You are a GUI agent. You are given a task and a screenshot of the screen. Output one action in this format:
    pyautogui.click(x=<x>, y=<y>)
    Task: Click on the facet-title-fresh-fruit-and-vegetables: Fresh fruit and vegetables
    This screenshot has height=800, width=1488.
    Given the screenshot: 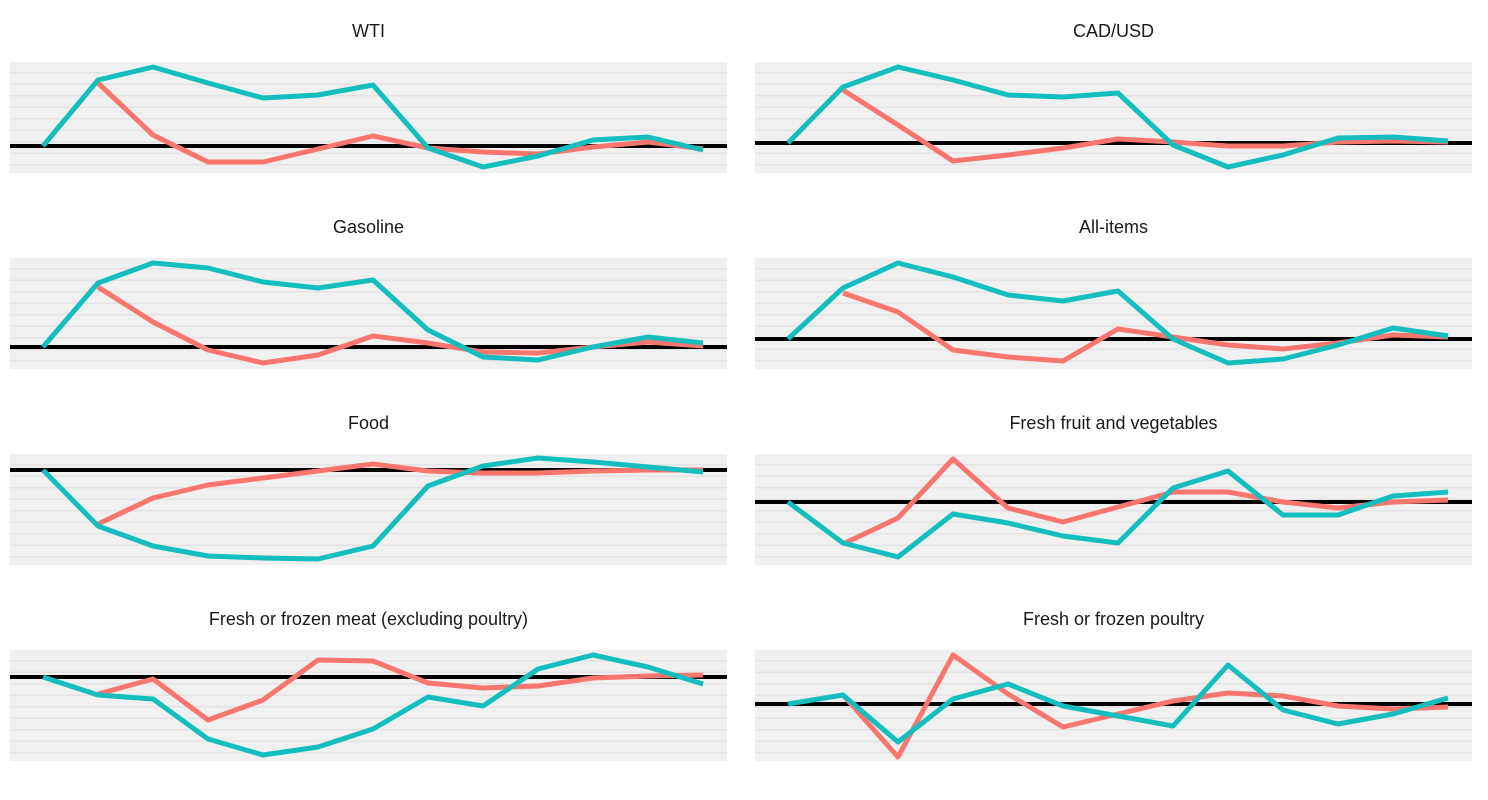 What is the action you would take?
    pyautogui.click(x=1113, y=422)
    